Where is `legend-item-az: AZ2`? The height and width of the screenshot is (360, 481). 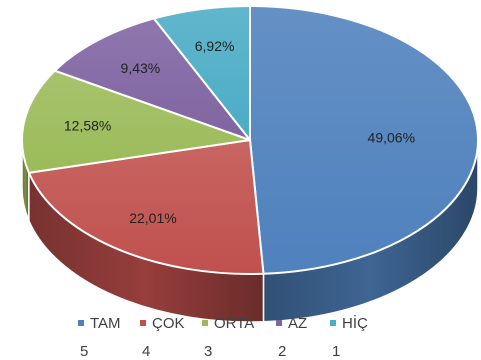 legend-item-az: AZ2 is located at coordinates (291, 337).